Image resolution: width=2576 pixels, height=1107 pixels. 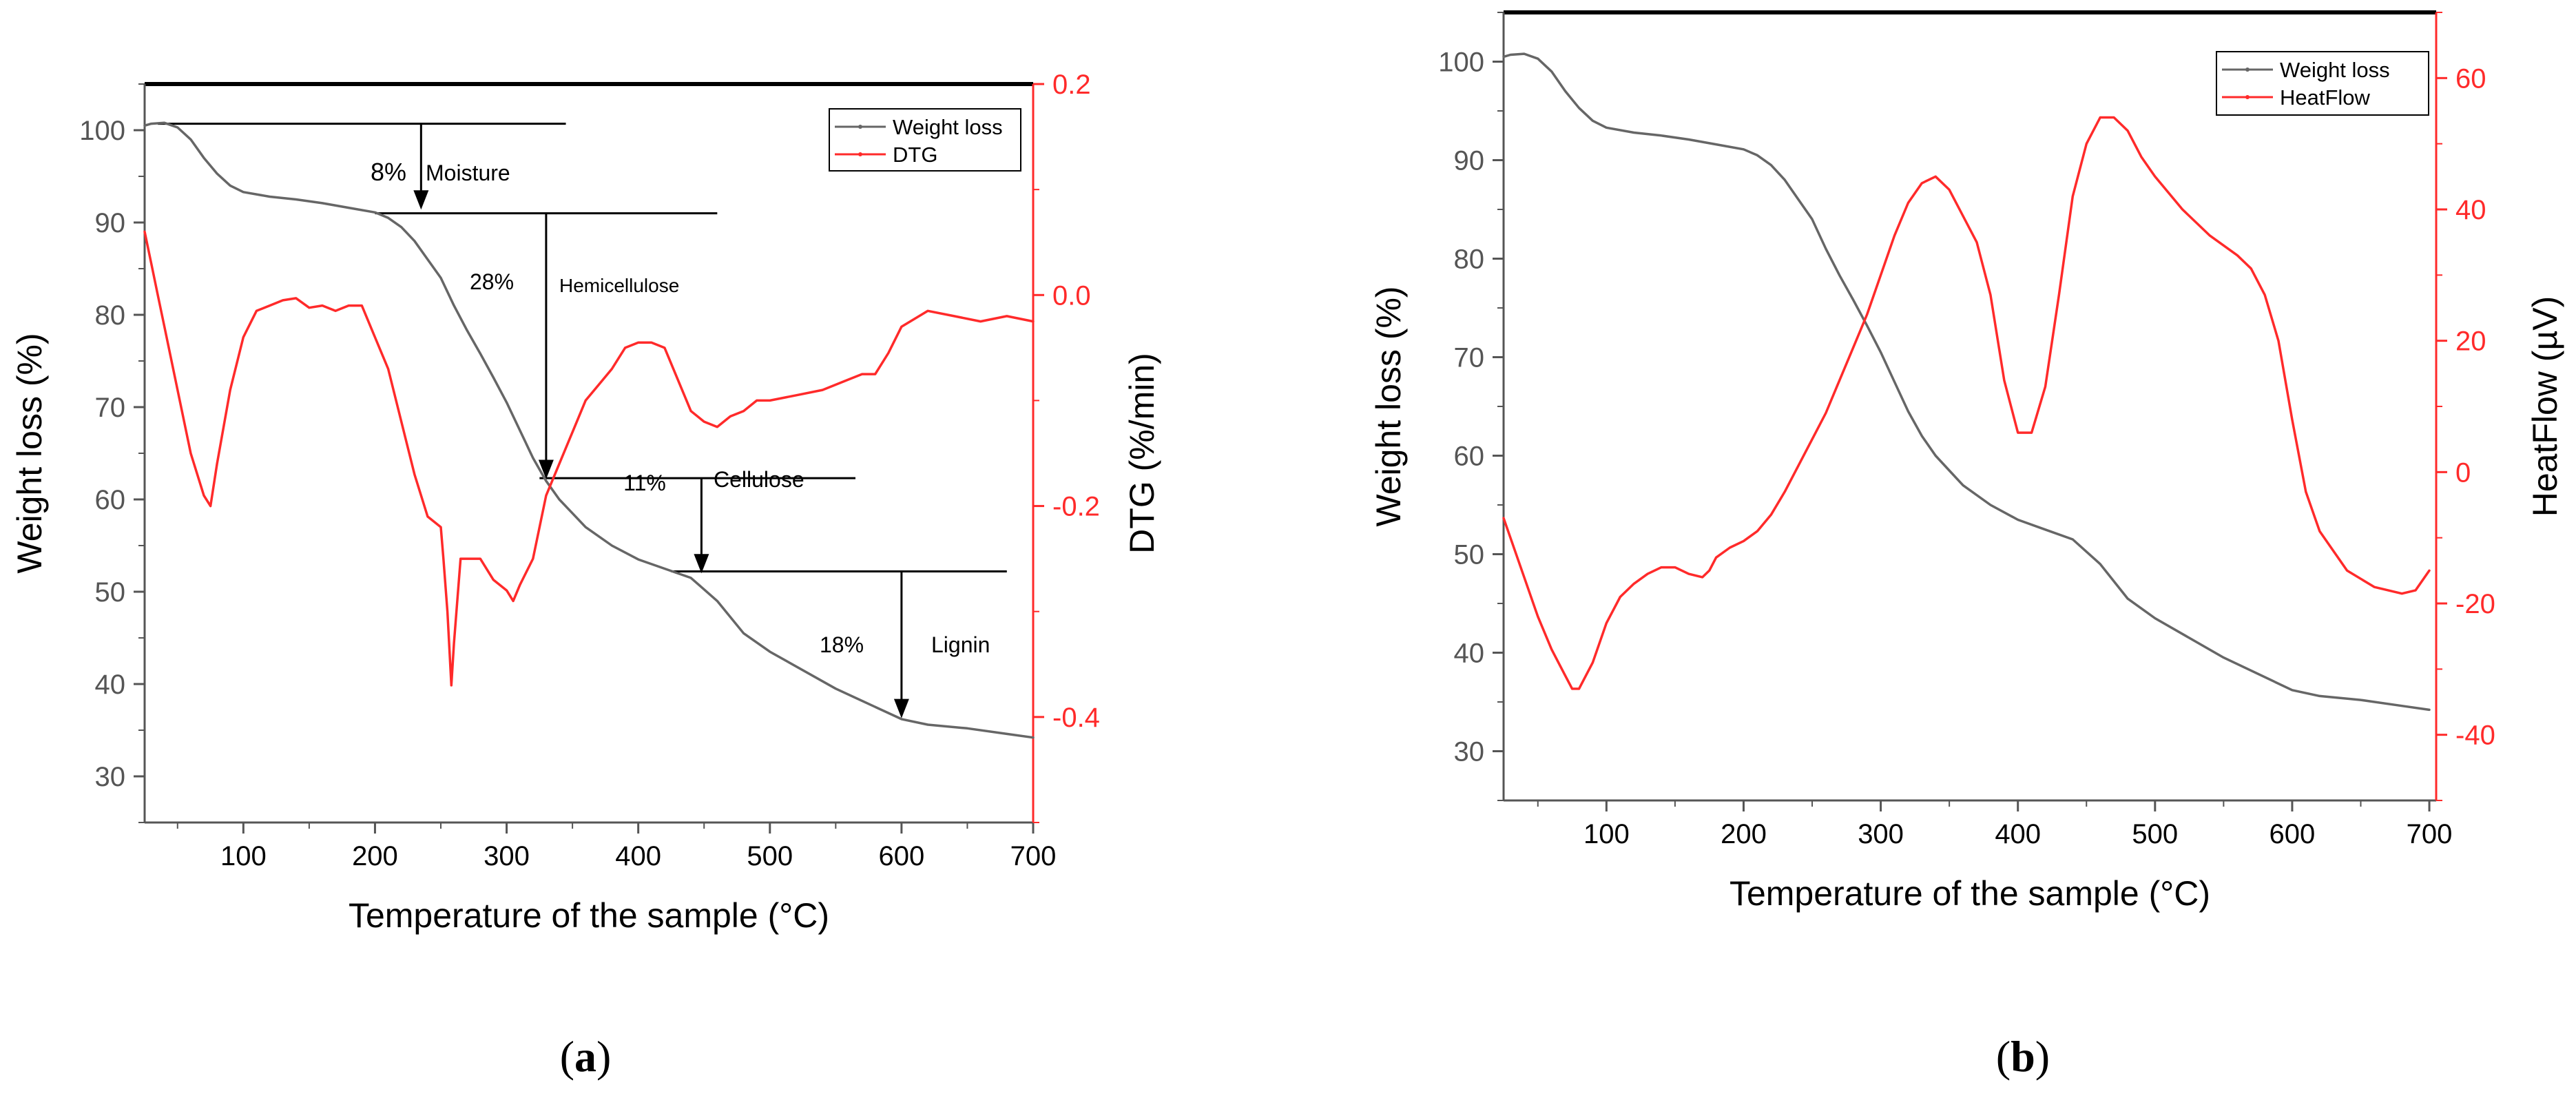 What do you see at coordinates (1469, 654) in the screenshot?
I see `panel-b-y-tick-label: 40` at bounding box center [1469, 654].